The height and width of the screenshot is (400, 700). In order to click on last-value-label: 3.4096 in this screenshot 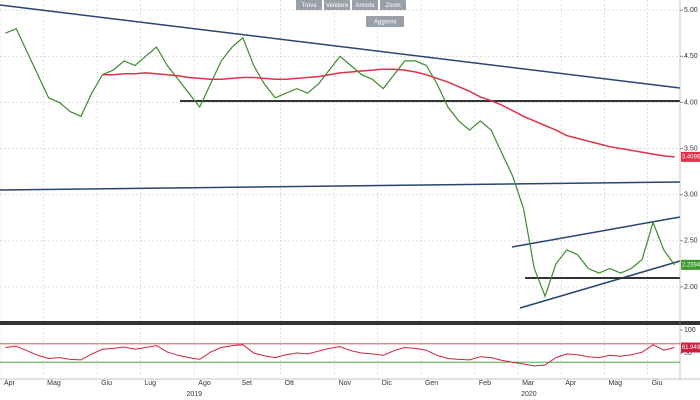, I will do `click(691, 157)`.